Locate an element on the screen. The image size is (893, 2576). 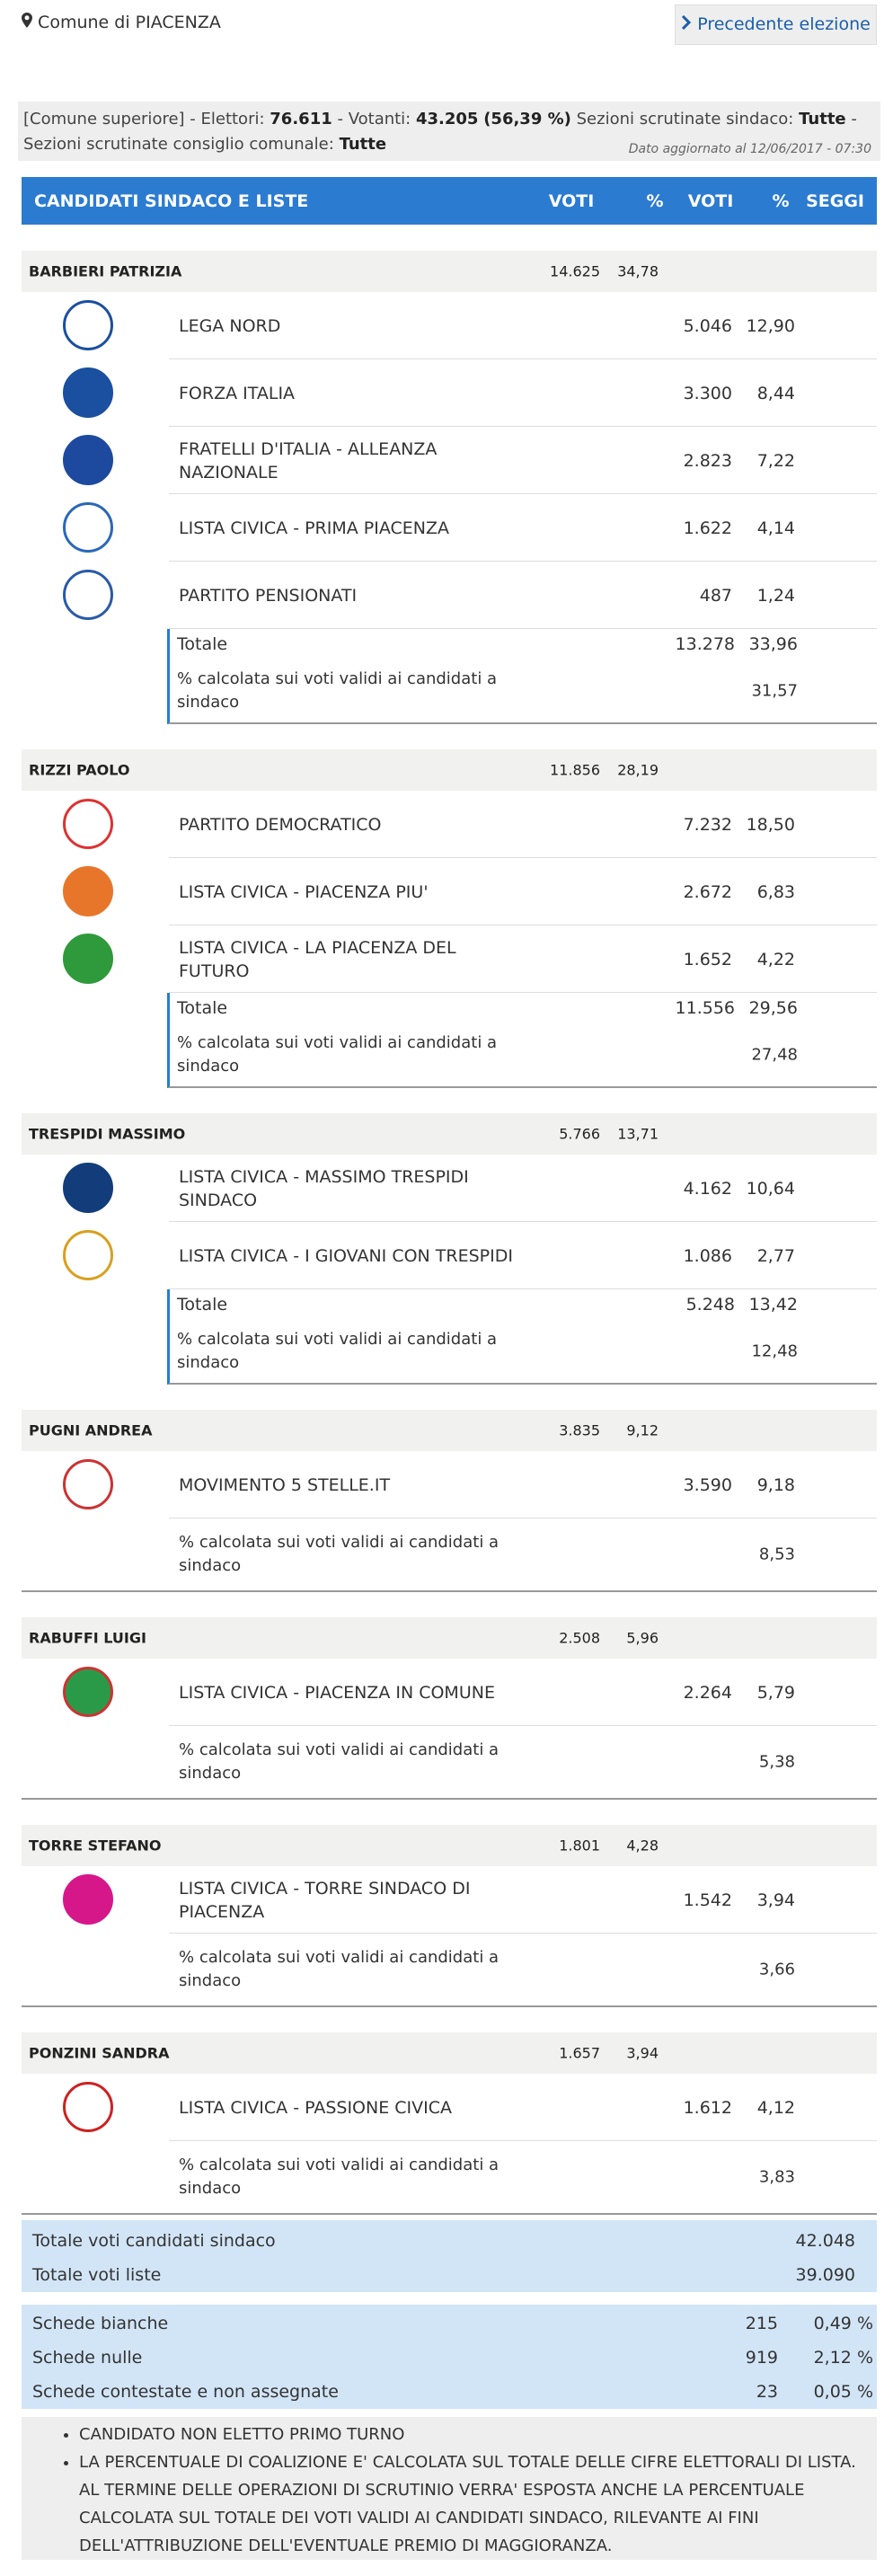
candidate-row: RIZZI PAOLO 11.856 28,19 is located at coordinates (450, 770).